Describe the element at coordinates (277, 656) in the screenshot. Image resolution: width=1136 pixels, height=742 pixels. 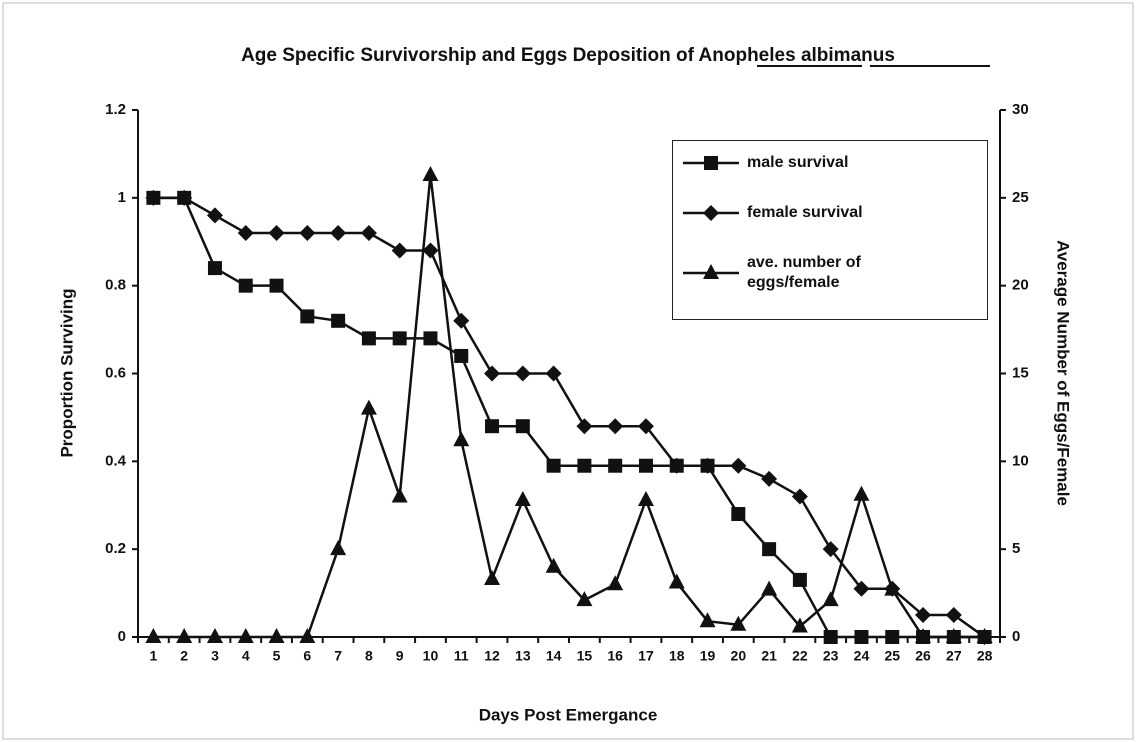
I see `x-tick-label: 5` at that location.